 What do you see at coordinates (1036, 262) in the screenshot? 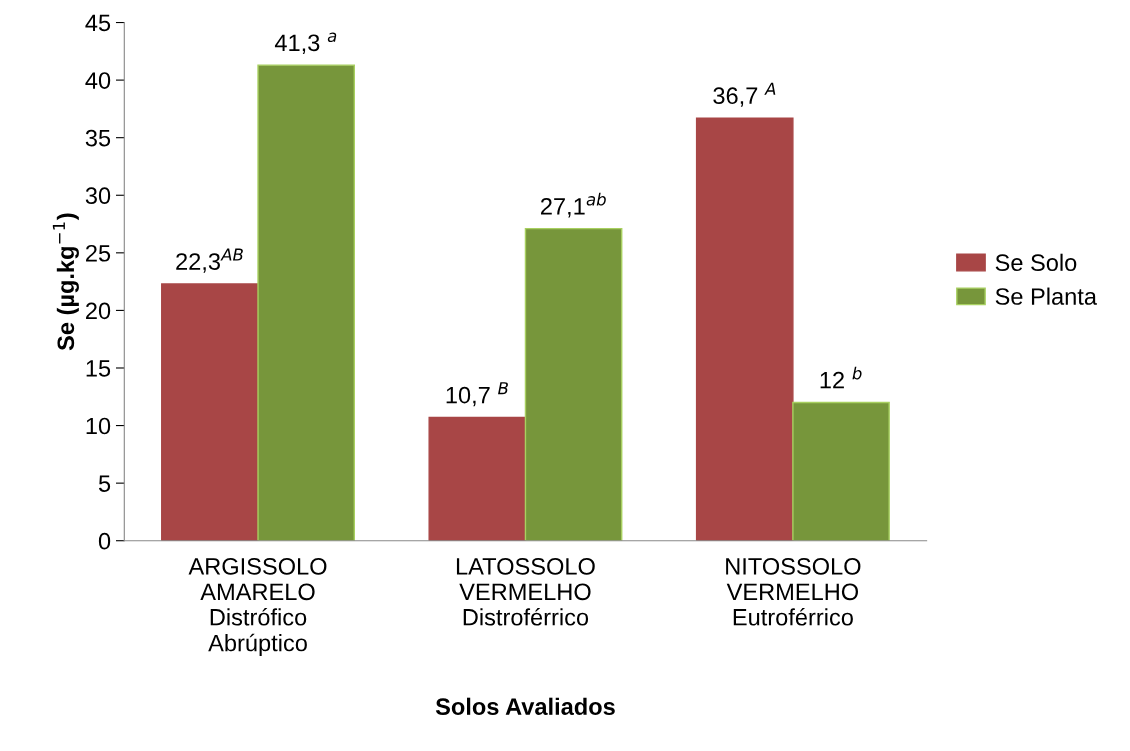
I see `legend-label: Se Solo` at bounding box center [1036, 262].